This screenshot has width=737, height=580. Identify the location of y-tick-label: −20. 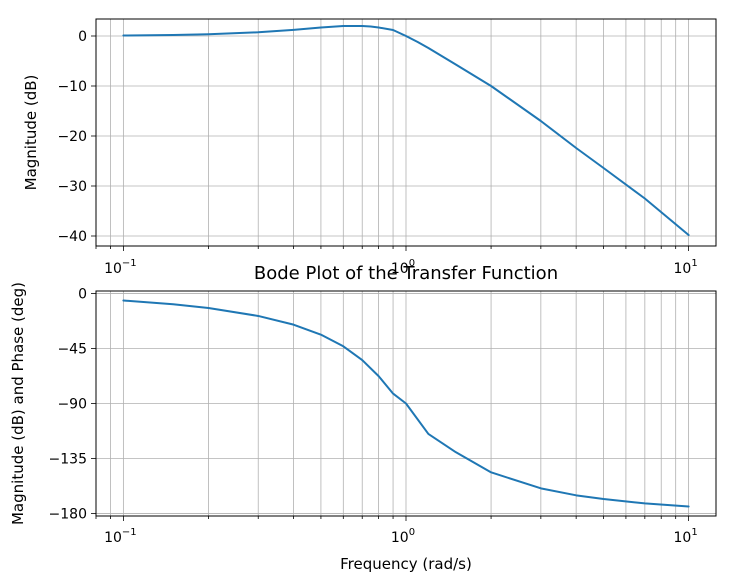
(72, 137).